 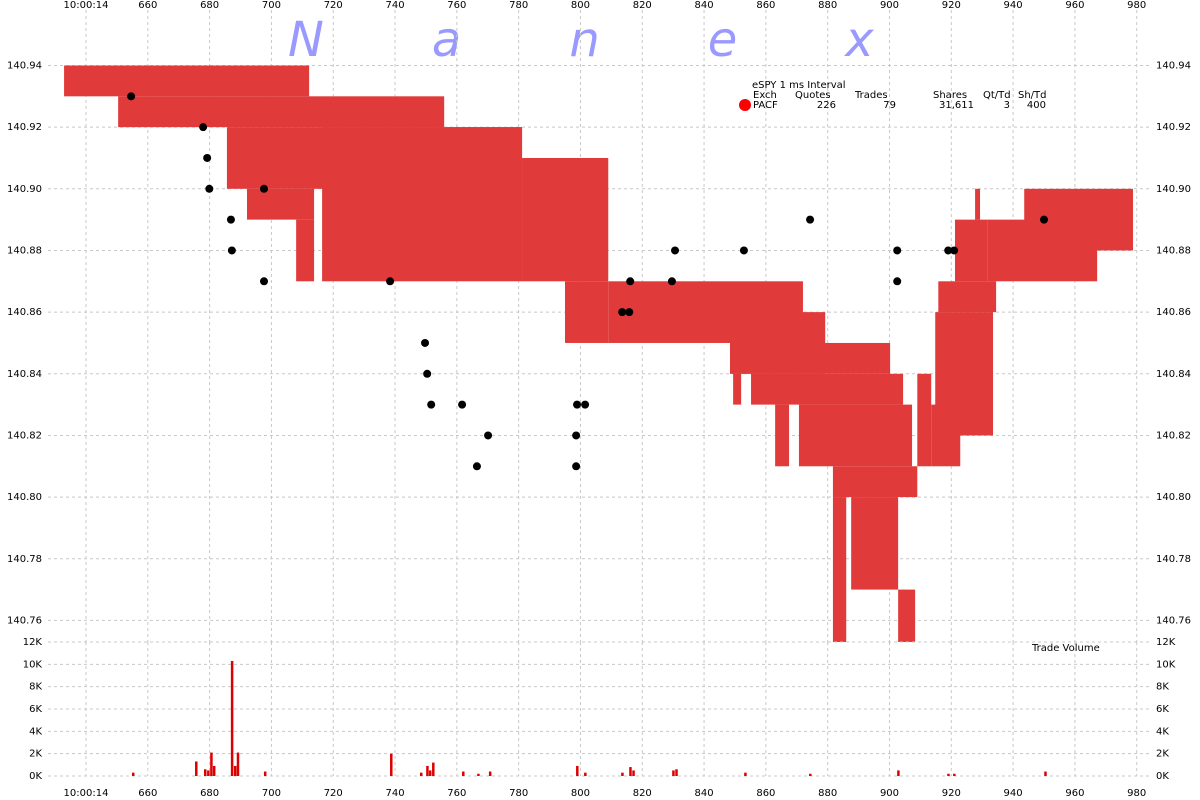 What do you see at coordinates (704, 5) in the screenshot?
I see `x-tick-label: 840` at bounding box center [704, 5].